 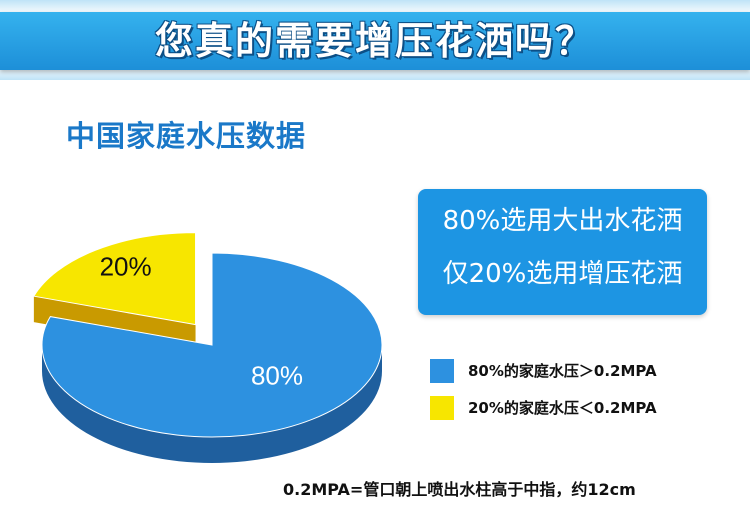 I want to click on banner-title: 您真的需要增压花洒吗？, so click(x=374, y=41).